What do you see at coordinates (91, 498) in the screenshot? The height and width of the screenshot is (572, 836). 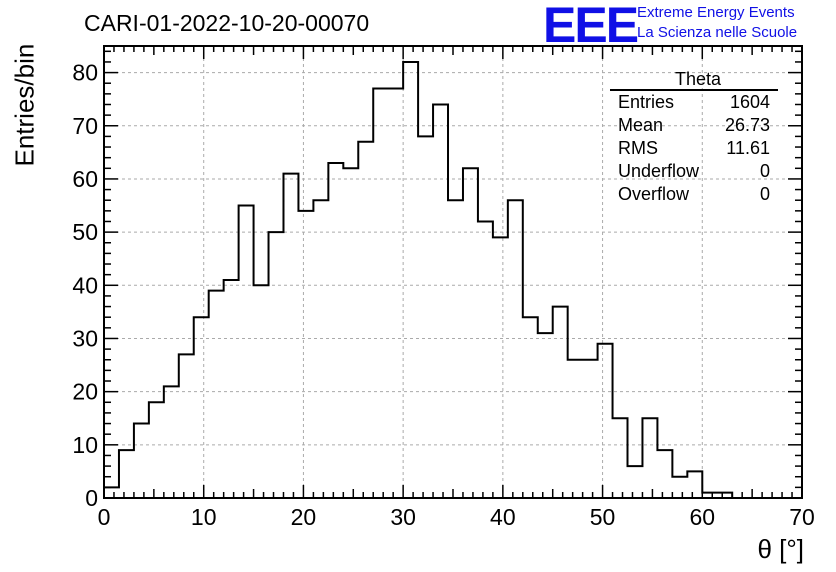 I see `y-tick-label: 0` at bounding box center [91, 498].